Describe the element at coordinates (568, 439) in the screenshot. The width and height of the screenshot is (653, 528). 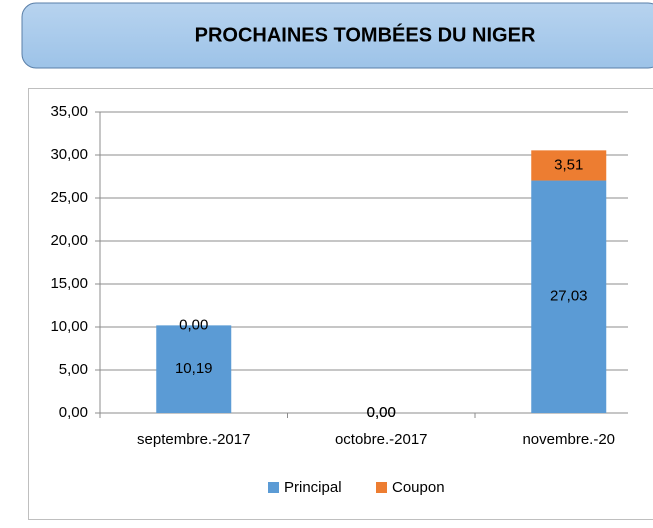
I see `x-tick-label: novembre.-20` at that location.